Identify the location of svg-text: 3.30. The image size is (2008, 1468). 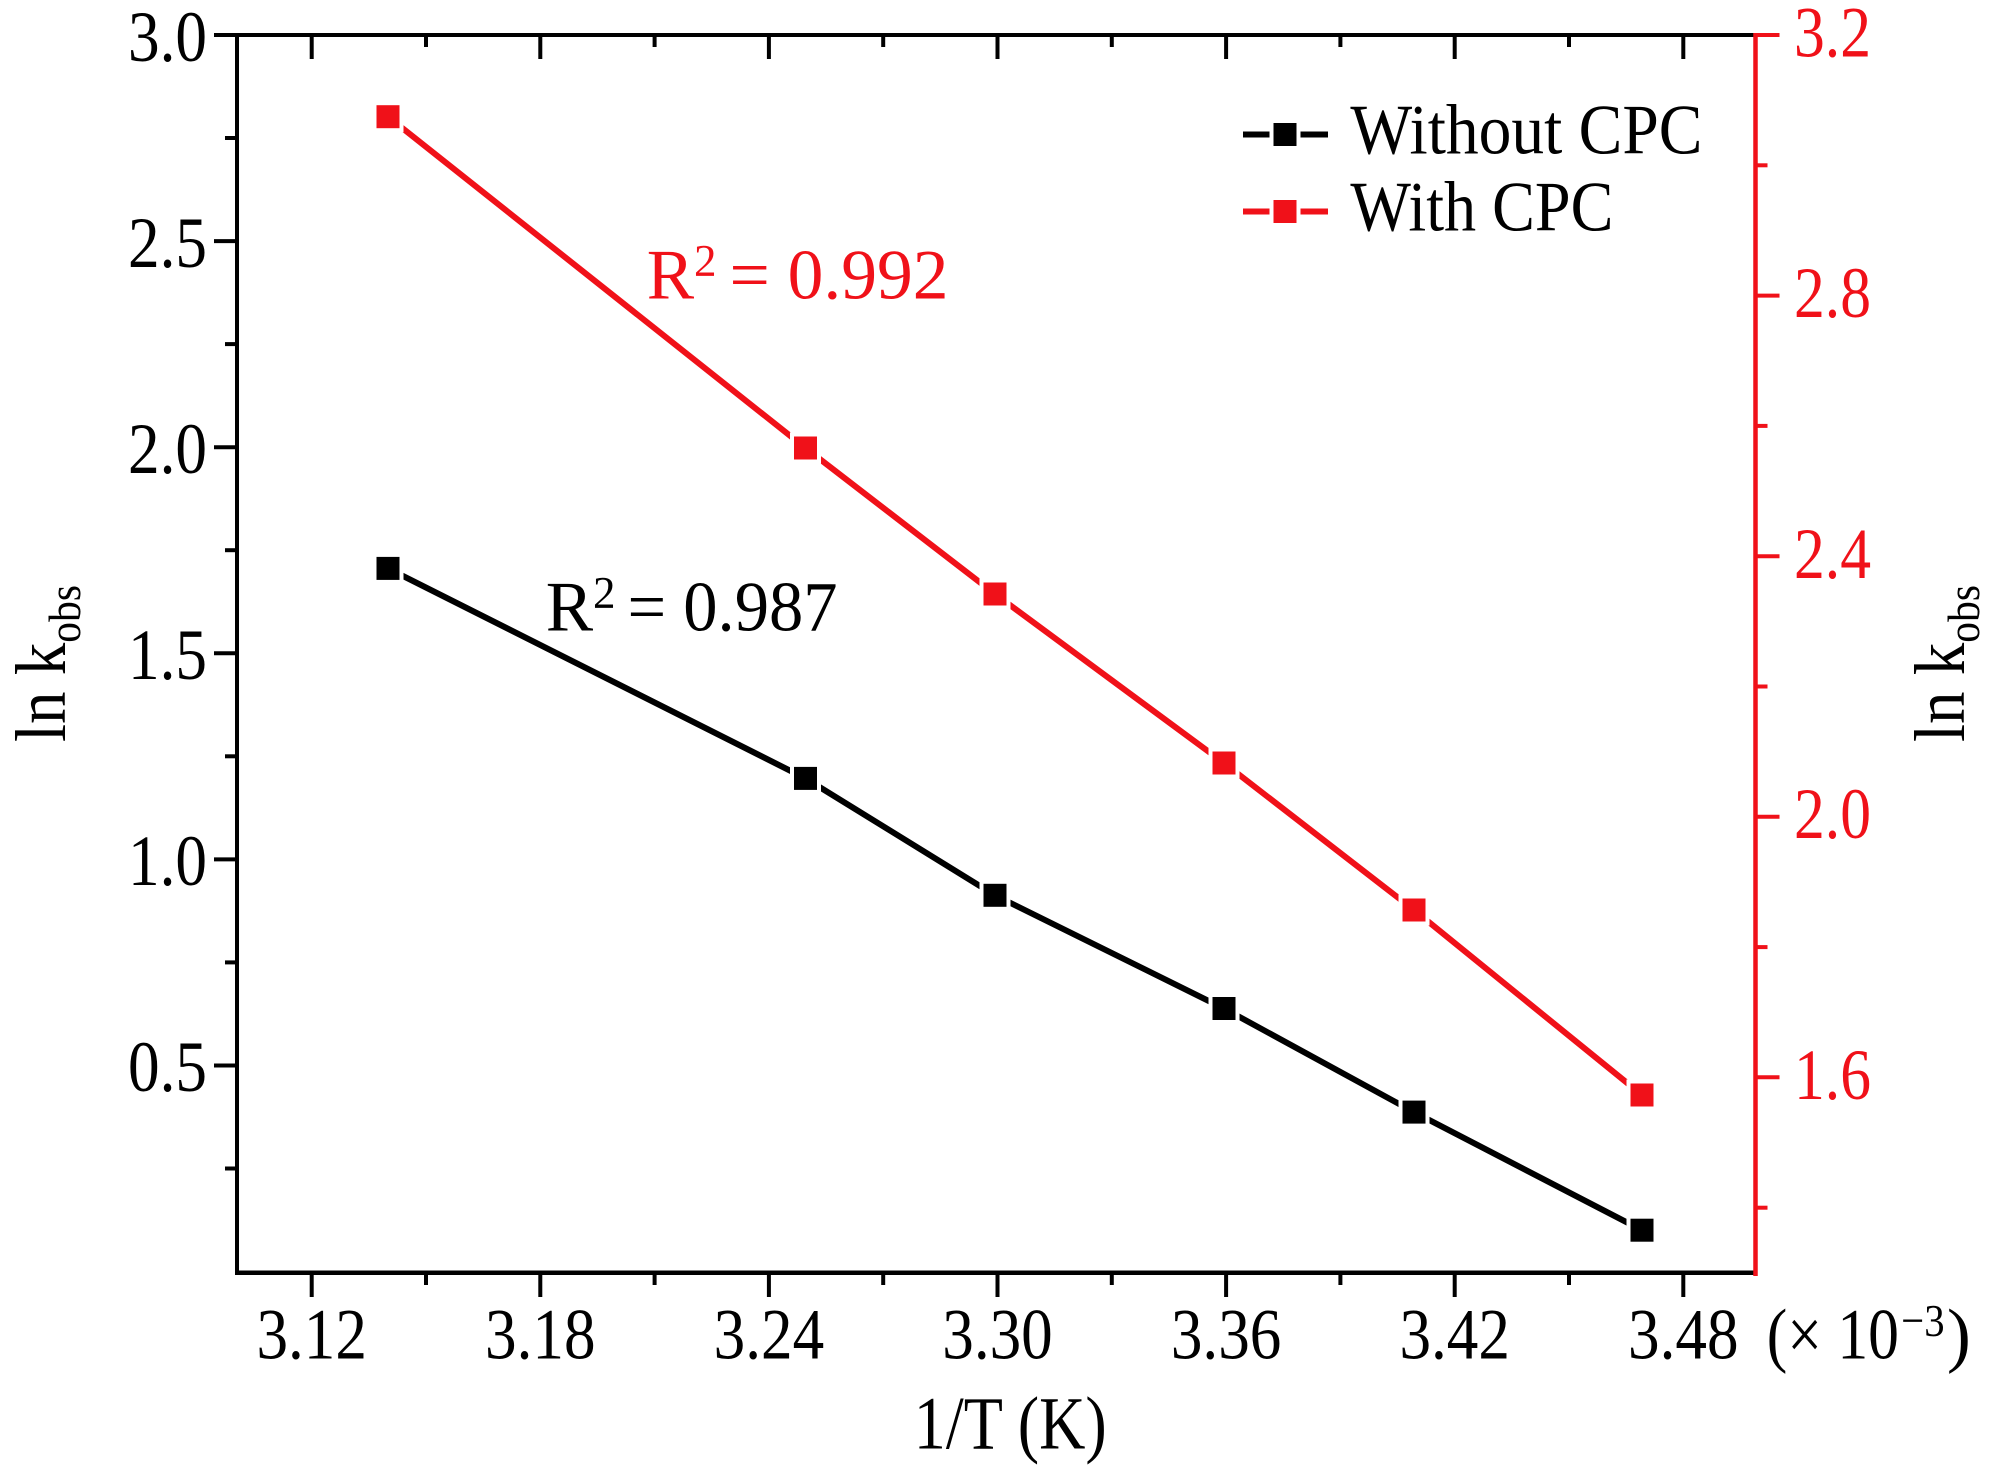
(997, 1334).